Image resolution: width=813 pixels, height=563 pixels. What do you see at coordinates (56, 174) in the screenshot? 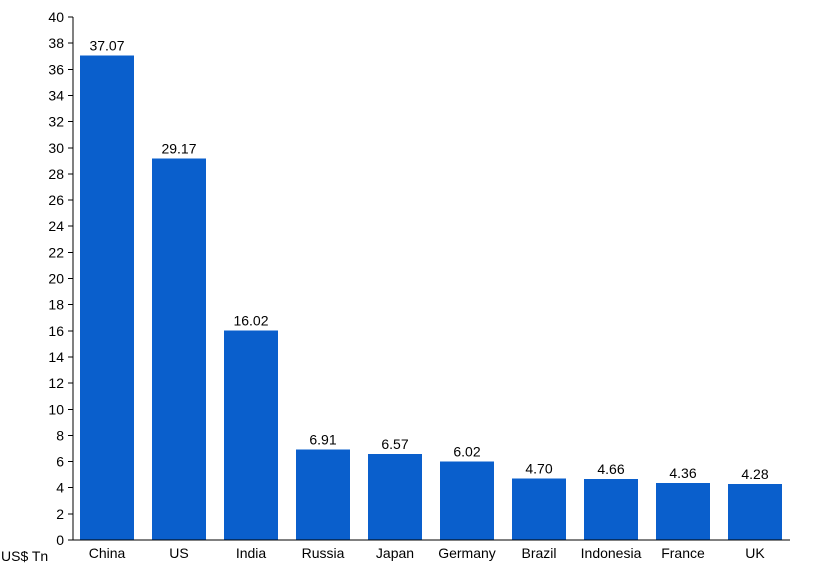
I see `y-tick-label: 28` at bounding box center [56, 174].